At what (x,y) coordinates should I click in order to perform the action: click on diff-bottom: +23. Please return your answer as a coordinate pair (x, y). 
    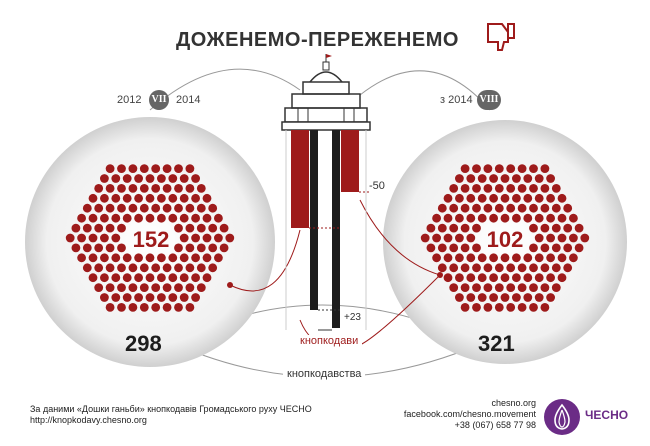
    Looking at the image, I should click on (352, 317).